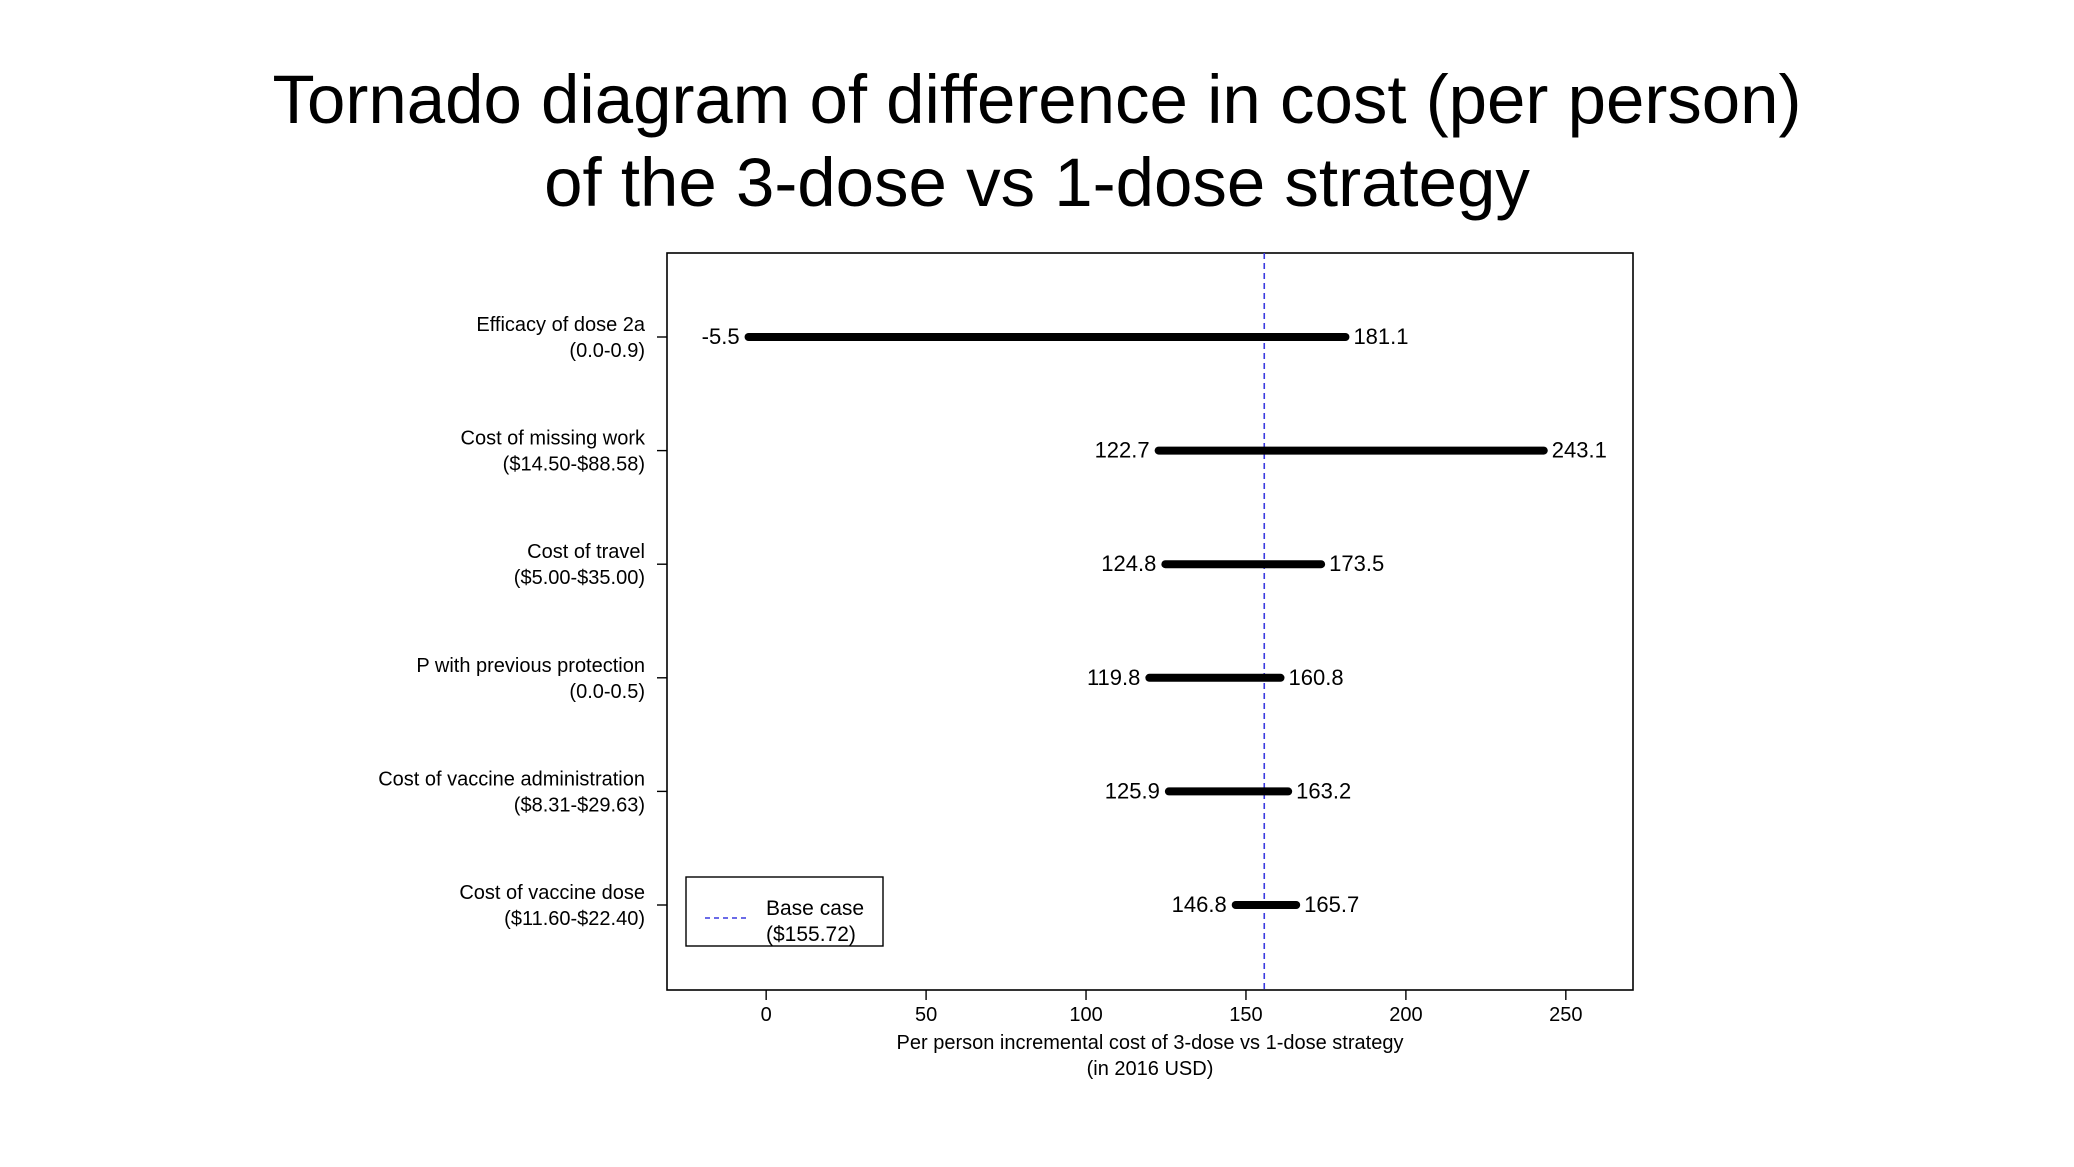 This screenshot has height=1167, width=2074. Describe the element at coordinates (721, 336) in the screenshot. I see `bar-low-label: -5.5` at that location.